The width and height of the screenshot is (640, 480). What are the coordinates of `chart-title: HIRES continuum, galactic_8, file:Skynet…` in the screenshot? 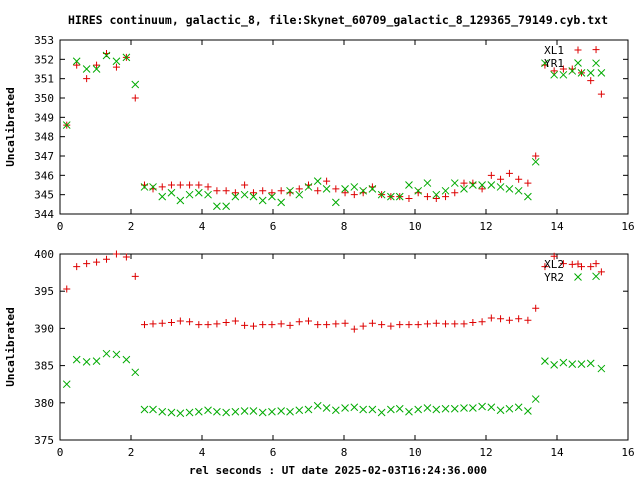 It's located at (338, 20).